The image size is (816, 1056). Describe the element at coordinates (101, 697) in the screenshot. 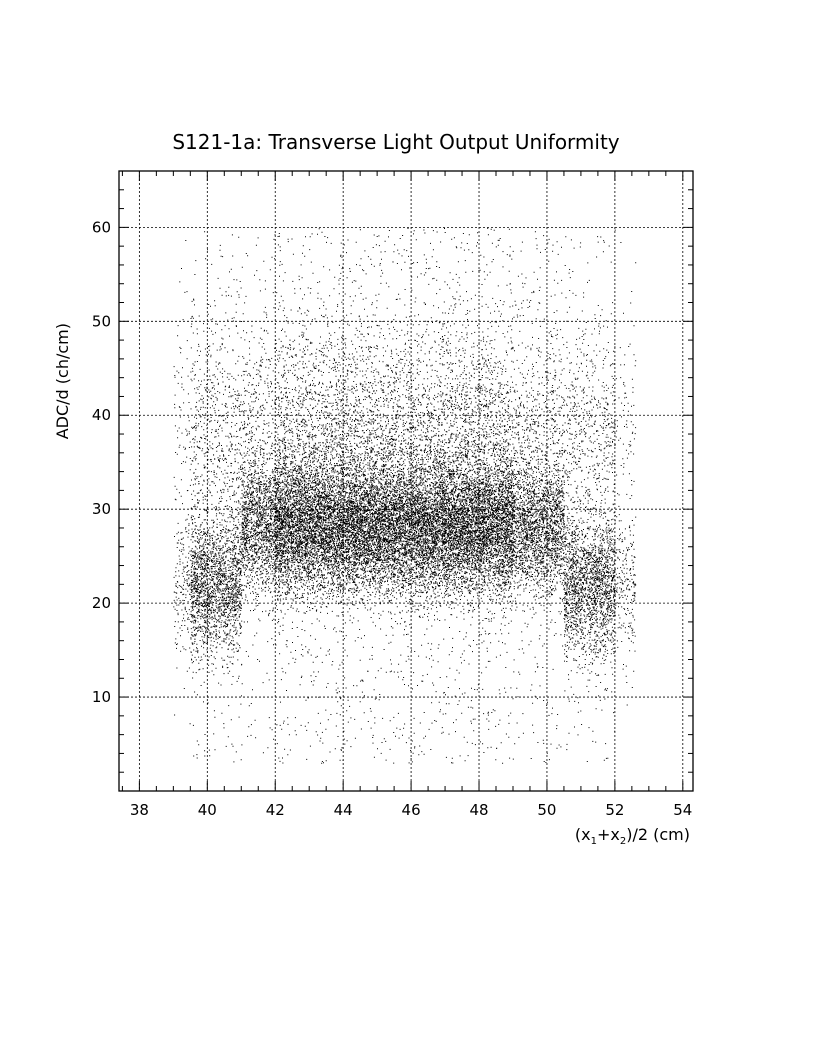

I see `y-tick-label: 10` at that location.